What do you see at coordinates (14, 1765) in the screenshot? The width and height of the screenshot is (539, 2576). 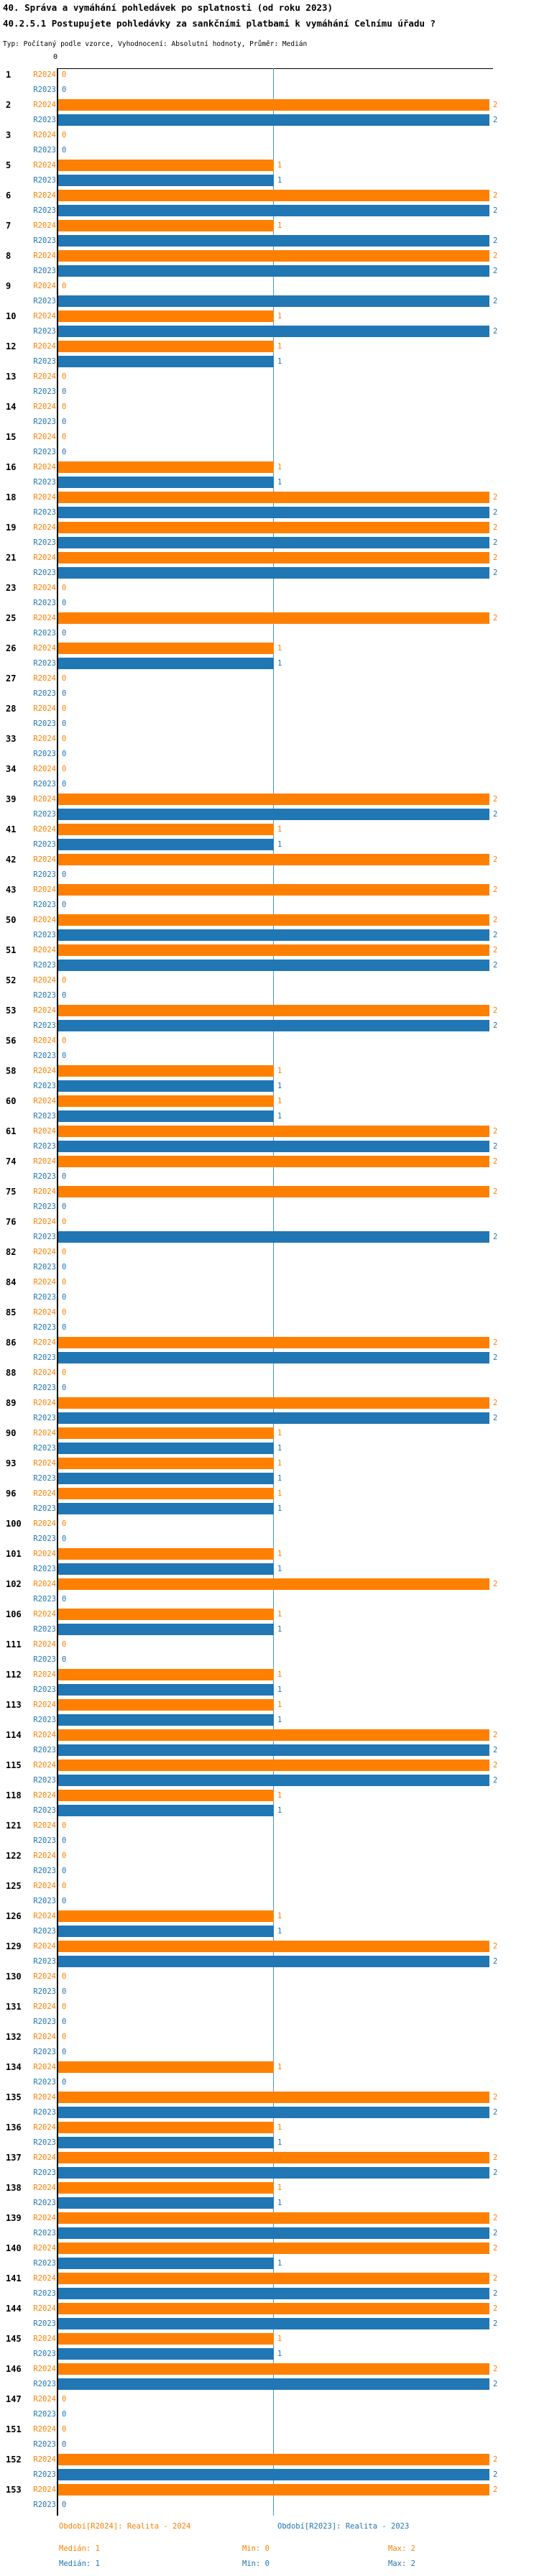 I see `row-category-label: 115` at bounding box center [14, 1765].